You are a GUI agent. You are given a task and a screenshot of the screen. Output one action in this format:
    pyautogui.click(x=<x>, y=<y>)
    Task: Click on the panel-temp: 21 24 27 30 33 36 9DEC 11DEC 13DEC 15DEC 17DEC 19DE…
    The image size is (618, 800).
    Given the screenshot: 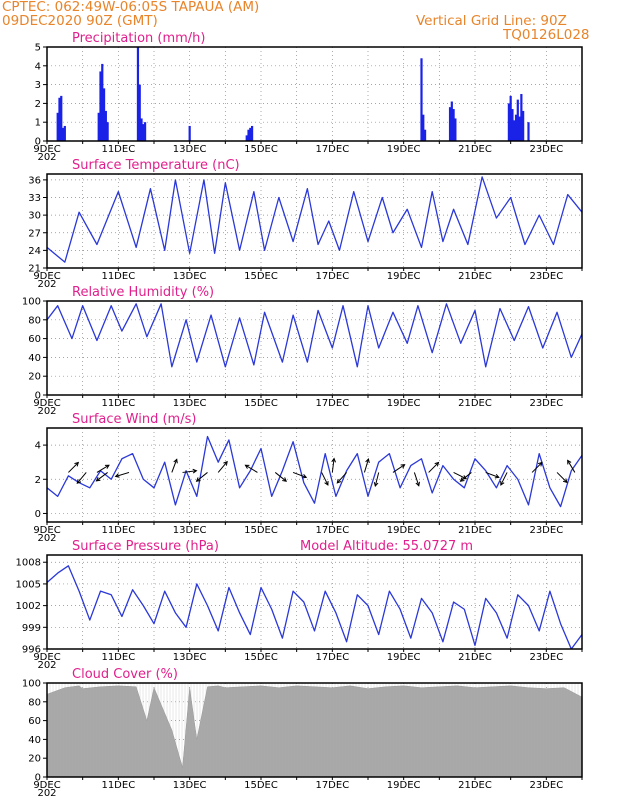 What is the action you would take?
    pyautogui.click(x=305, y=224)
    